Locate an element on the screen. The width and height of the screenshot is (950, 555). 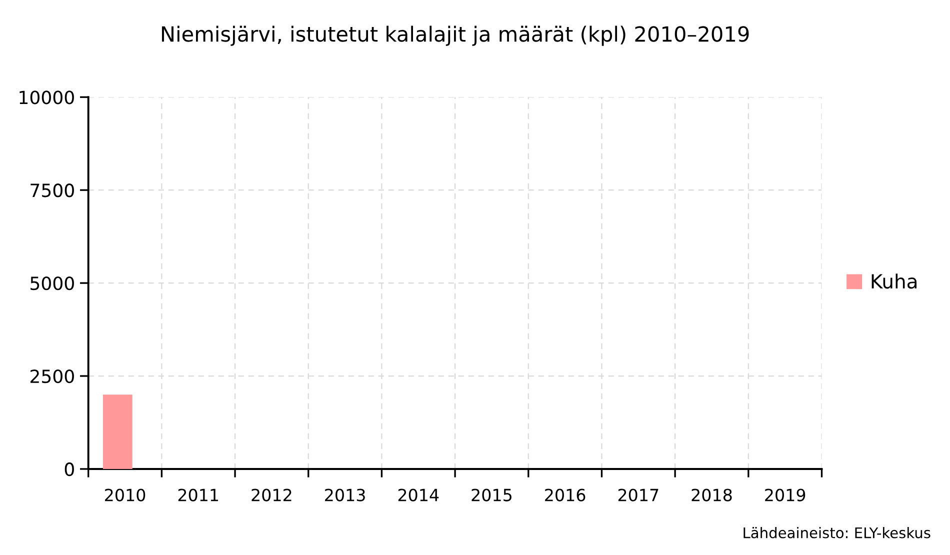
x-tick-label: 2016 is located at coordinates (565, 495).